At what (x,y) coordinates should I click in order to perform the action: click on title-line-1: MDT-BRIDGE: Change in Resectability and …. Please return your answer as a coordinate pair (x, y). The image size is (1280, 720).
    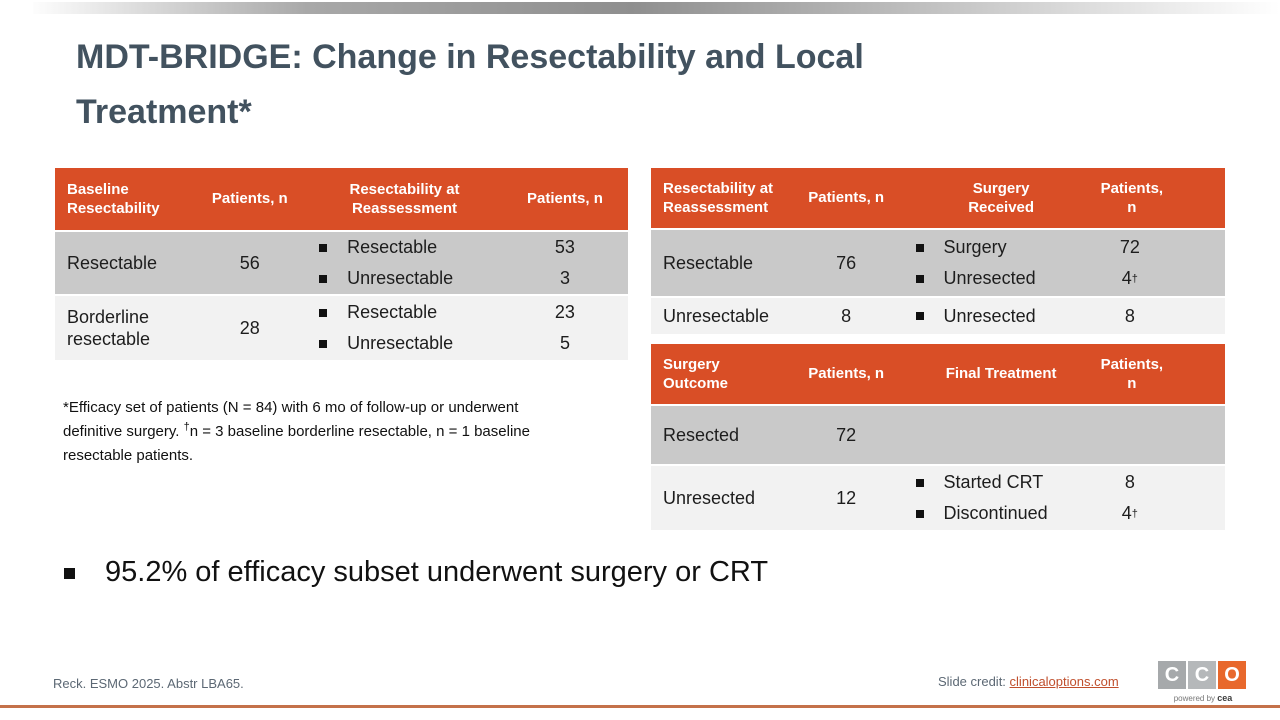
    Looking at the image, I should click on (470, 57).